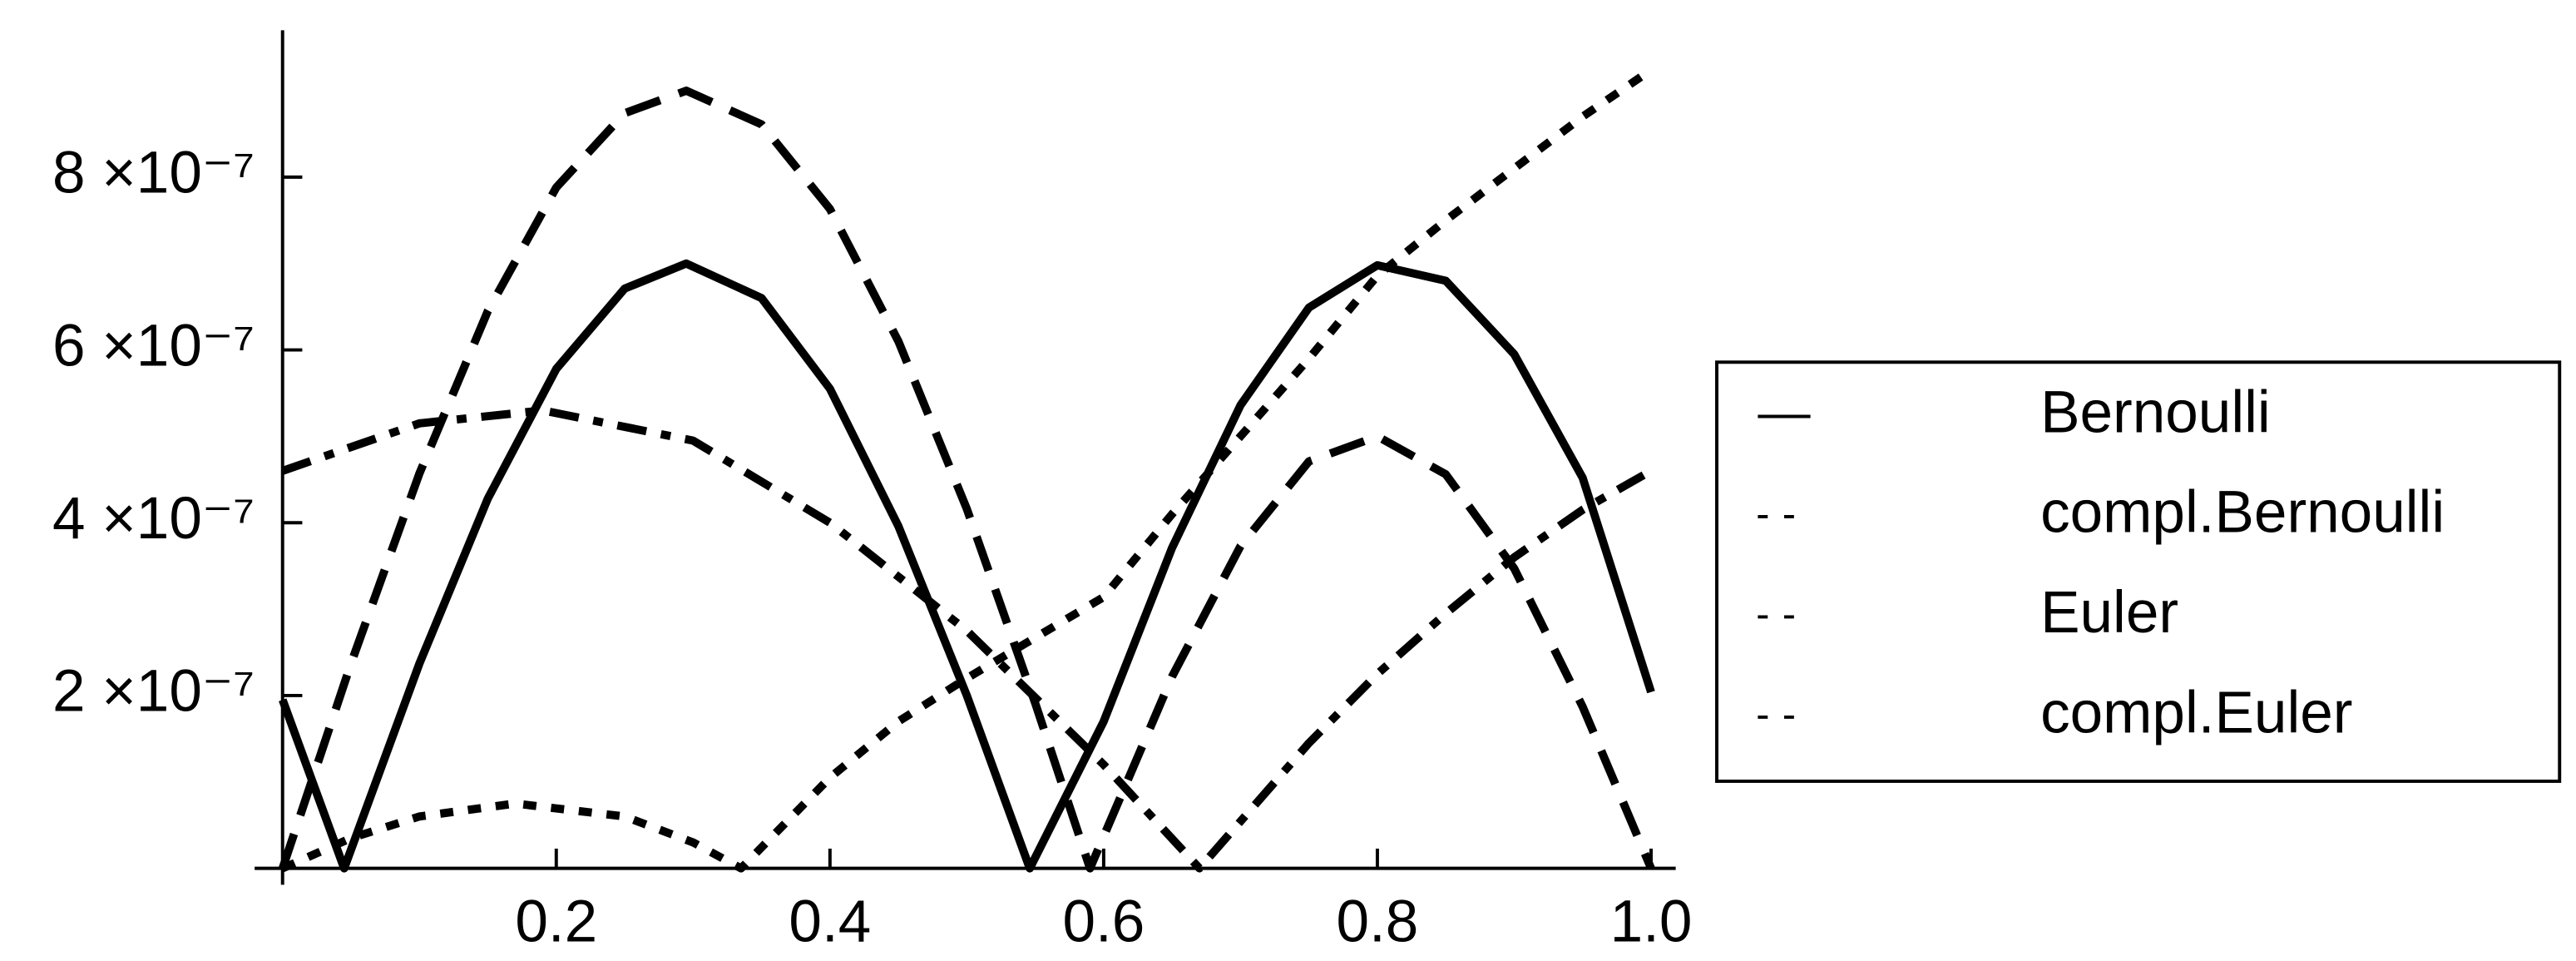 This screenshot has width=2576, height=961. What do you see at coordinates (2109, 613) in the screenshot?
I see `legend-label: Euler` at bounding box center [2109, 613].